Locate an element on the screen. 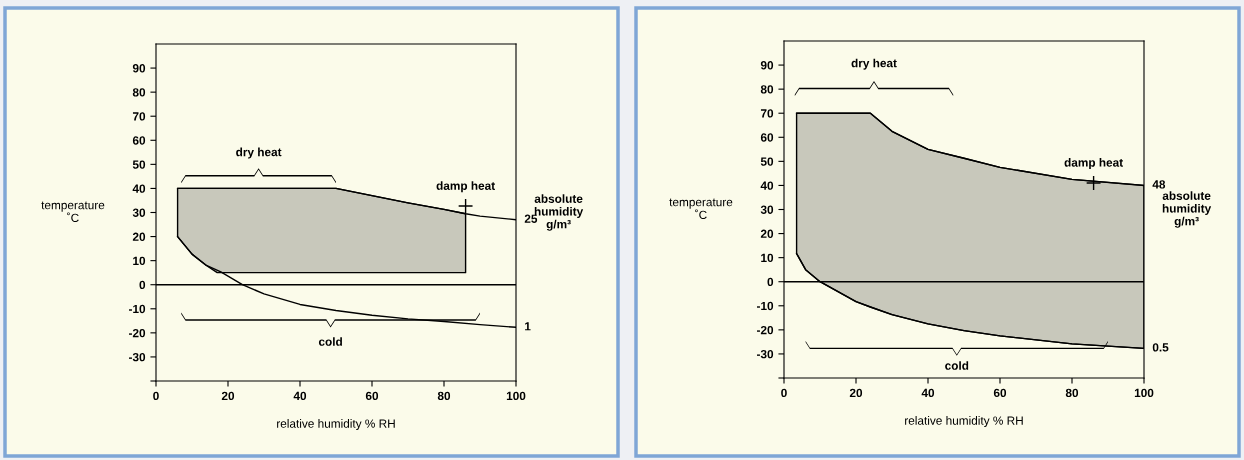 The image size is (1244, 460). series-label: 1 is located at coordinates (528, 326).